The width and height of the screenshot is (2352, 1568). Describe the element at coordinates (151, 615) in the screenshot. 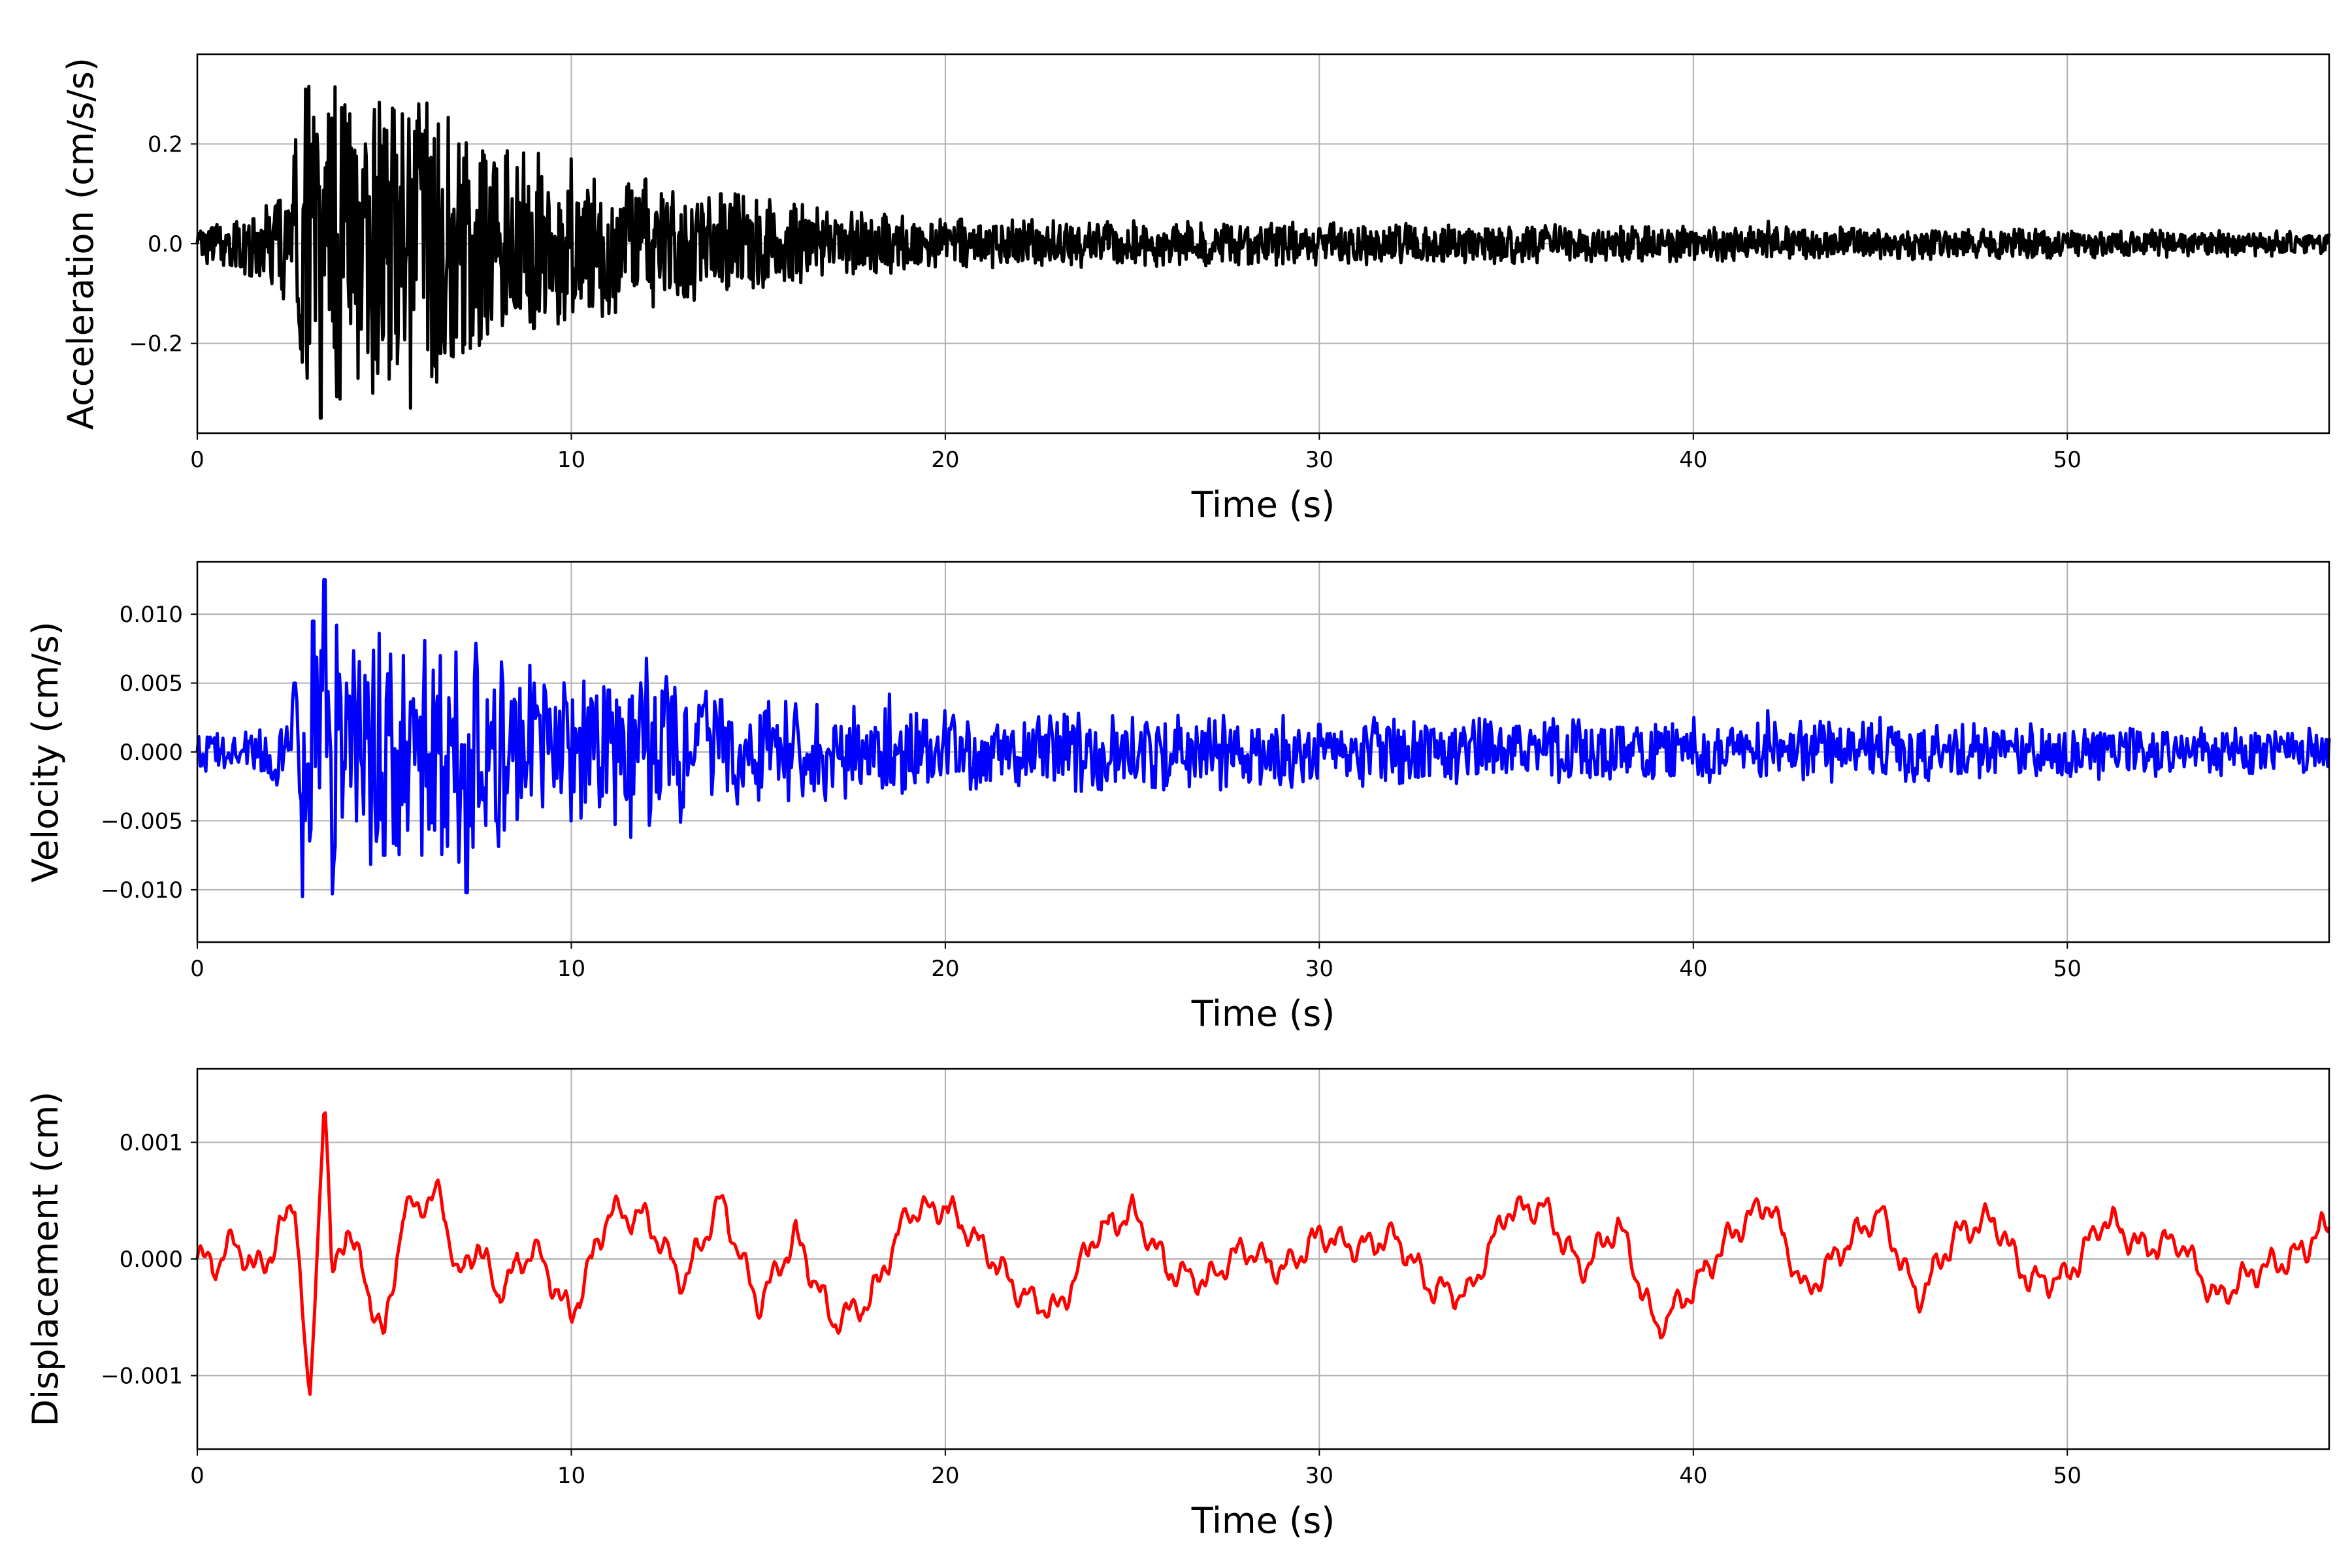

I see `velocity-y-tick-label: 0.010` at that location.